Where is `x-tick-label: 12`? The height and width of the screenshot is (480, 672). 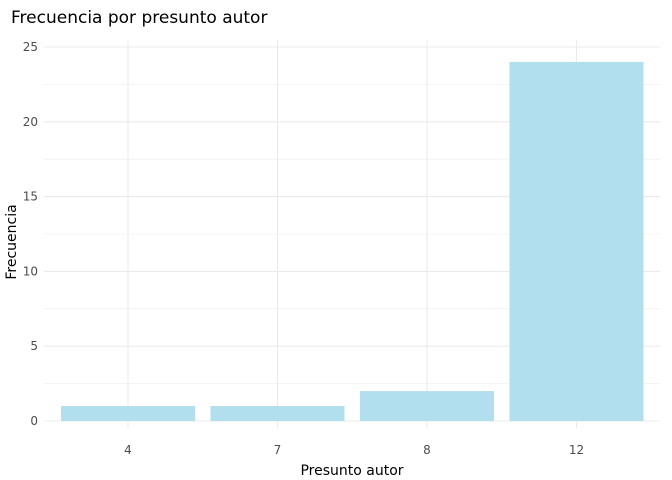
x-tick-label: 12 is located at coordinates (576, 450).